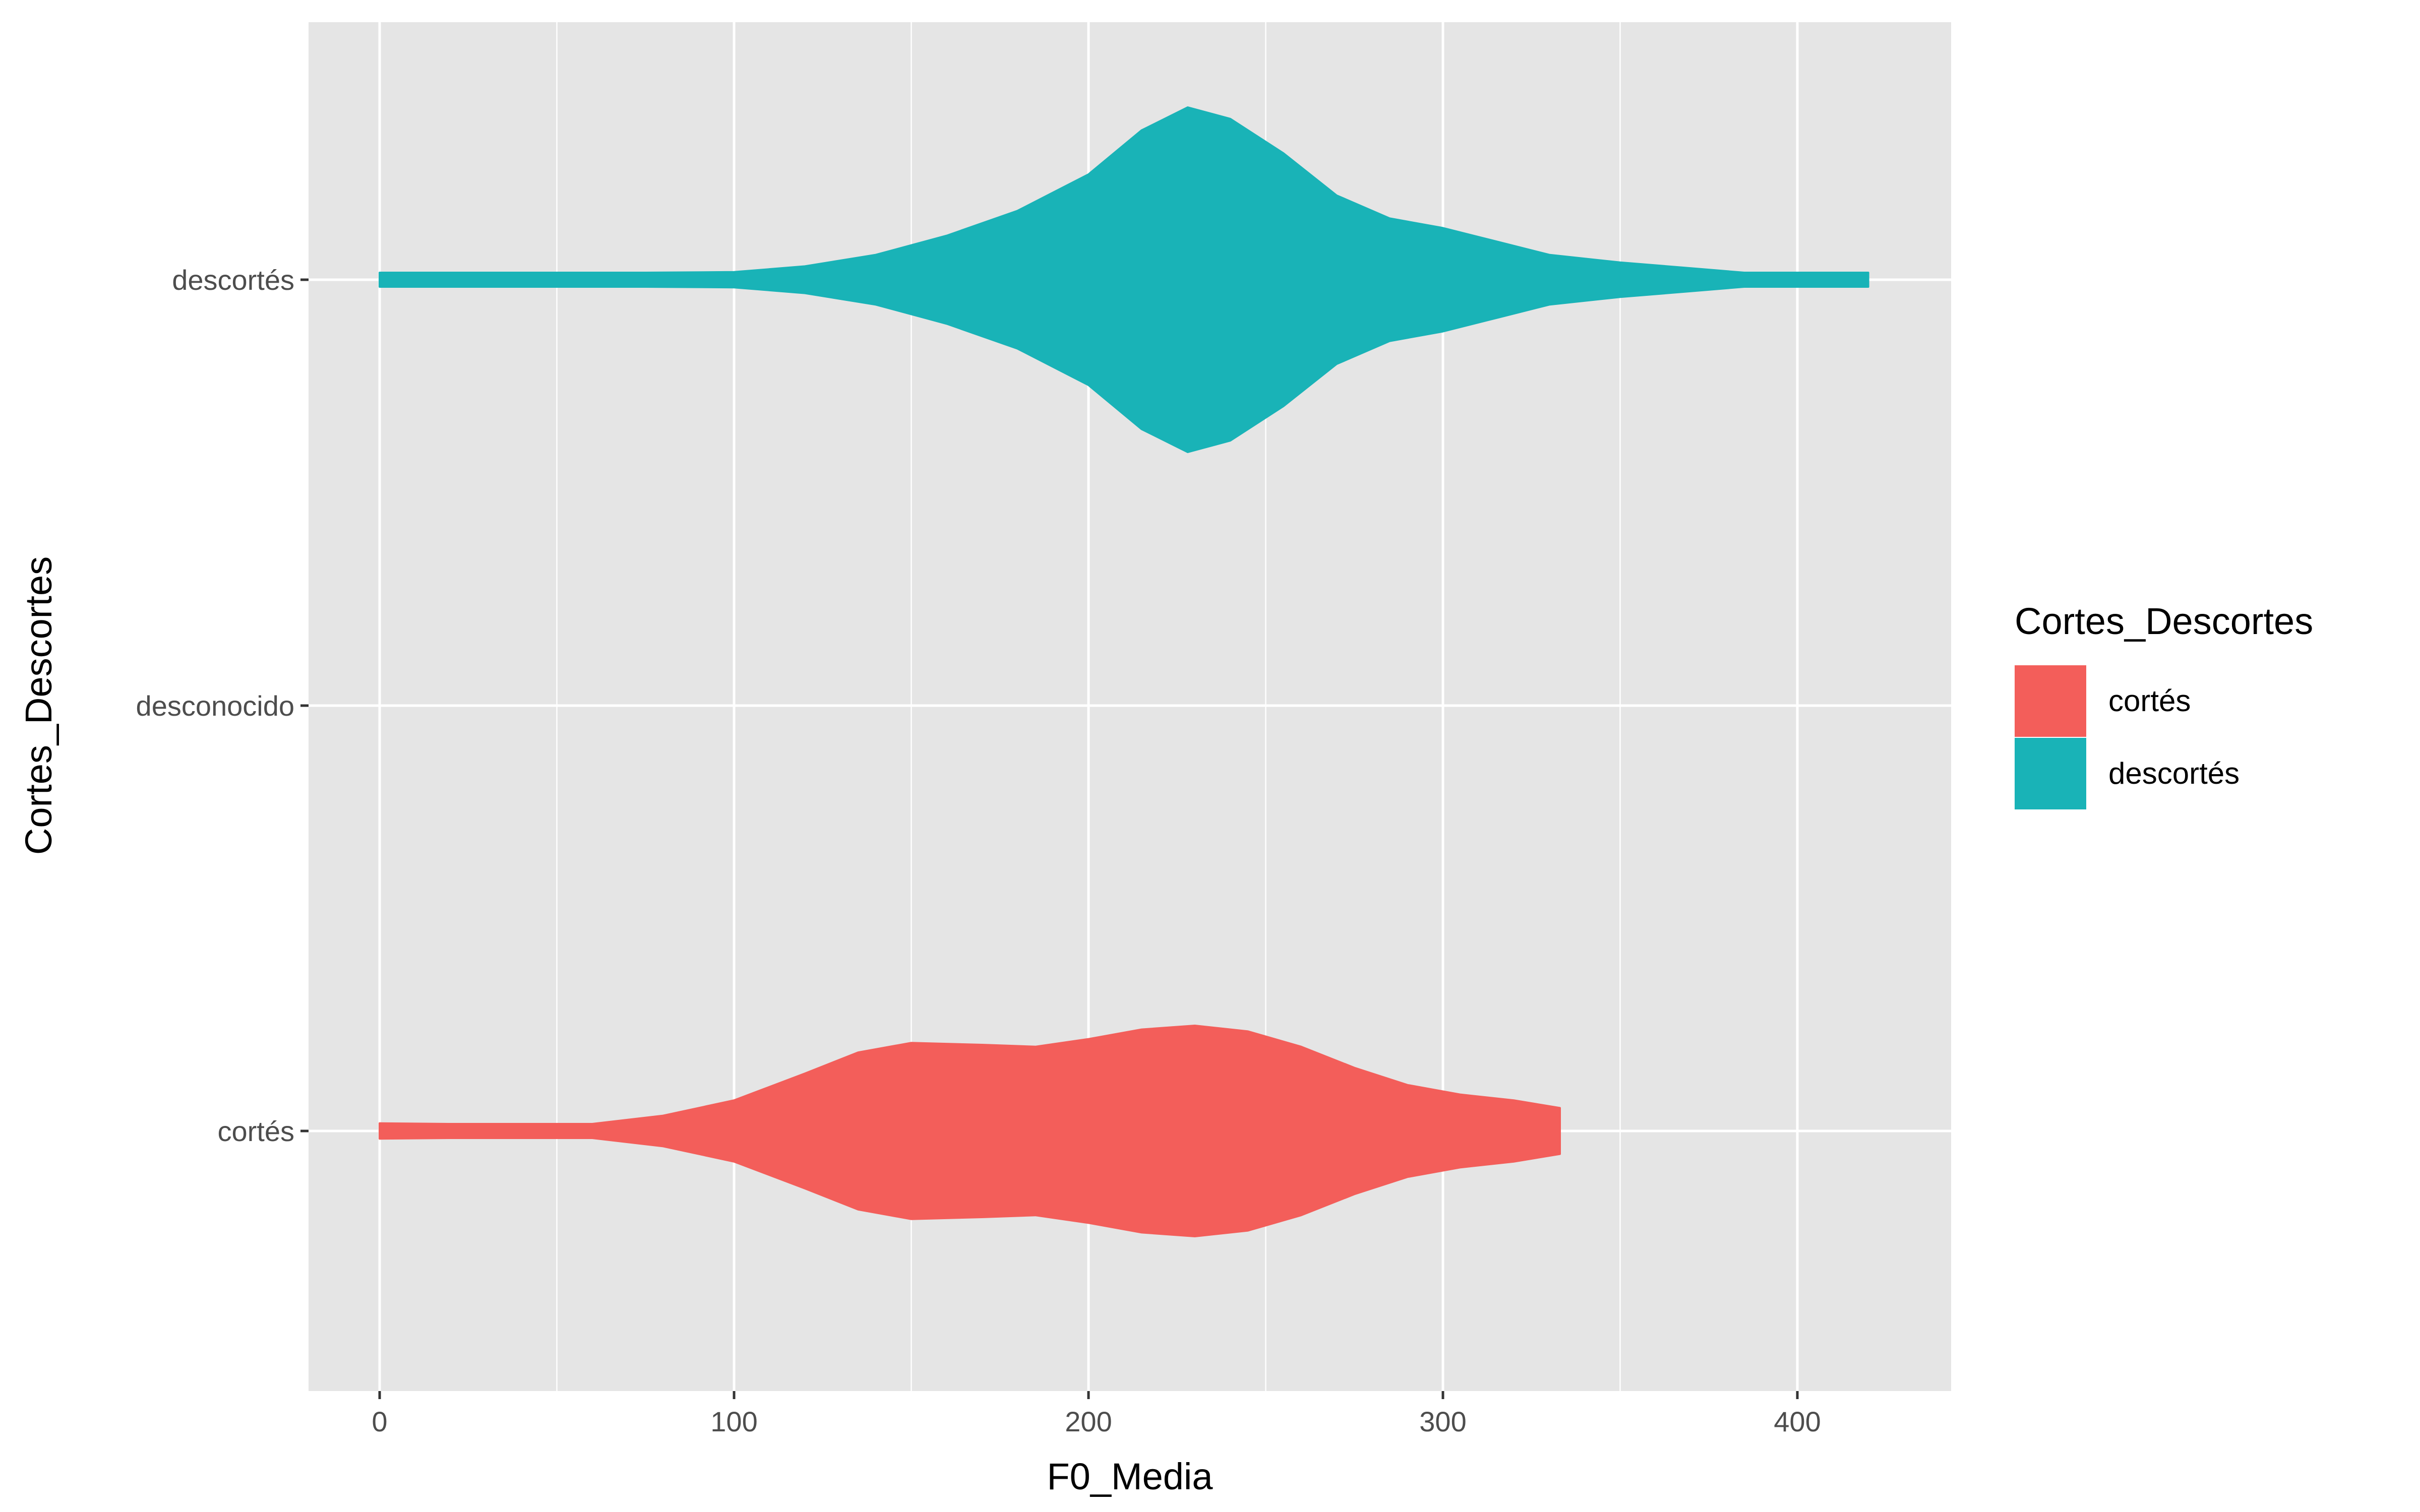 The height and width of the screenshot is (1512, 2420). Describe the element at coordinates (2164, 621) in the screenshot. I see `legend-title: Cortes_Descortes` at that location.